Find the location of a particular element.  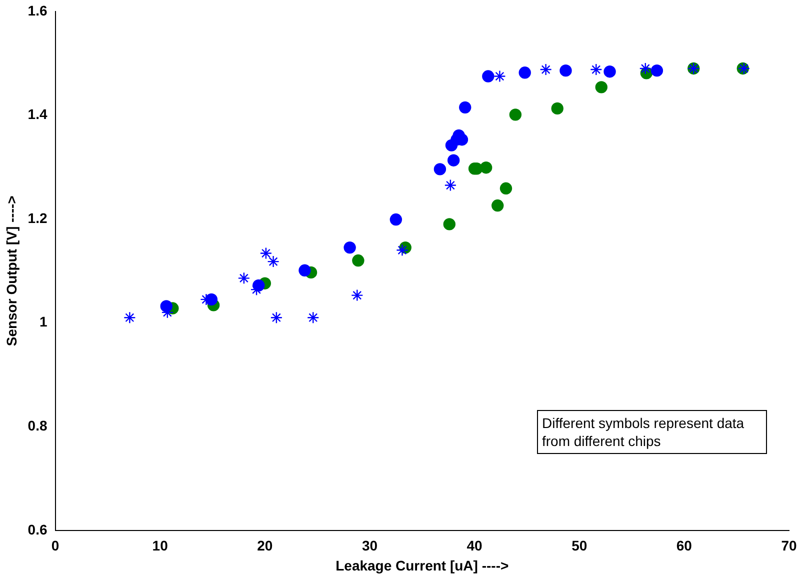

y-tick-label: 1 is located at coordinates (43, 322).